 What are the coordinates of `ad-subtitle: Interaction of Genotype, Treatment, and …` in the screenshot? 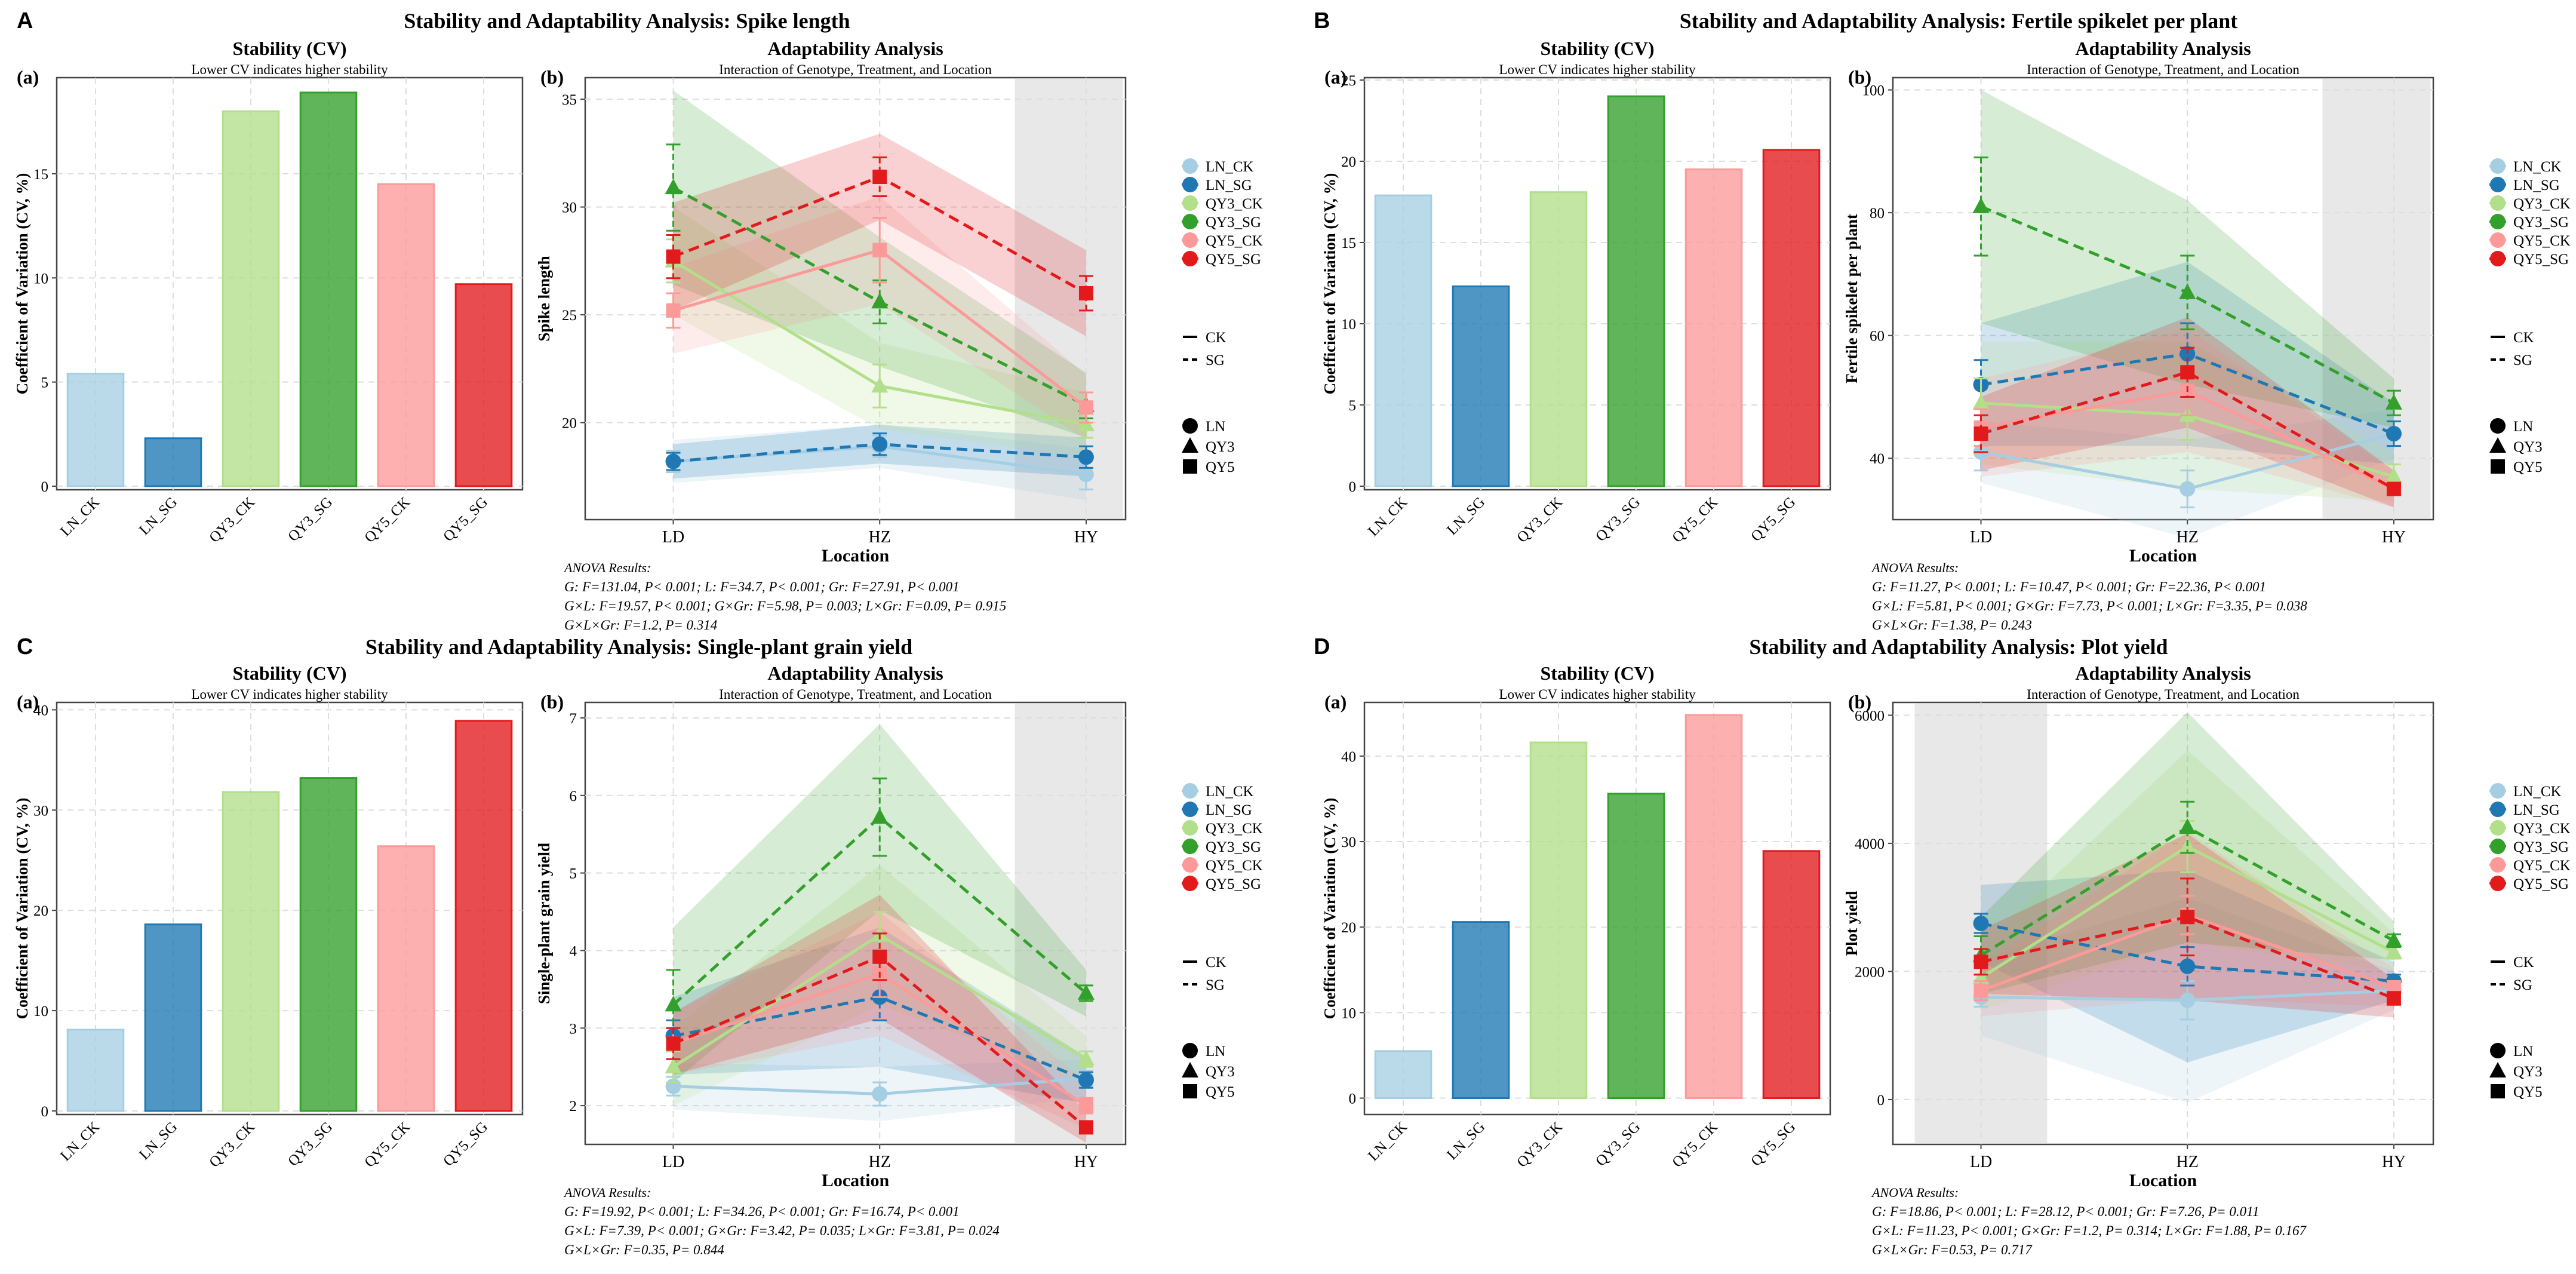 It's located at (2163, 69).